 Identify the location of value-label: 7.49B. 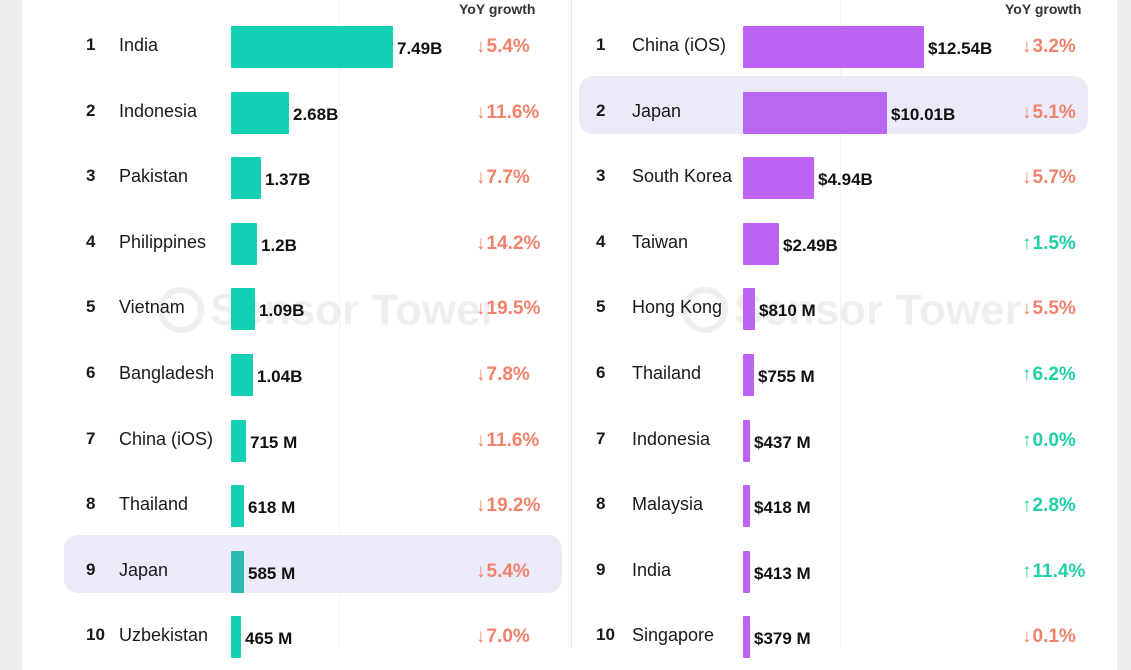
(420, 48).